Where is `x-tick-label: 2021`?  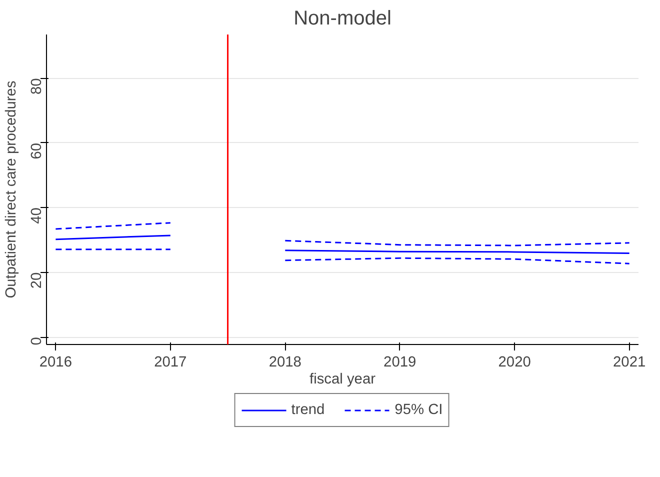 x-tick-label: 2021 is located at coordinates (629, 362).